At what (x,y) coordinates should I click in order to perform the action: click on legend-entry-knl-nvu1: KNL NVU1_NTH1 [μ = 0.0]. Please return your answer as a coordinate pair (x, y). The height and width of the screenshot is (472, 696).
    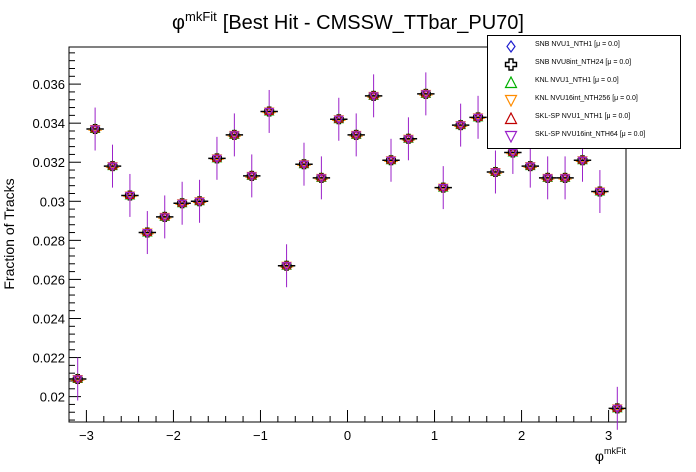
    Looking at the image, I should click on (584, 82).